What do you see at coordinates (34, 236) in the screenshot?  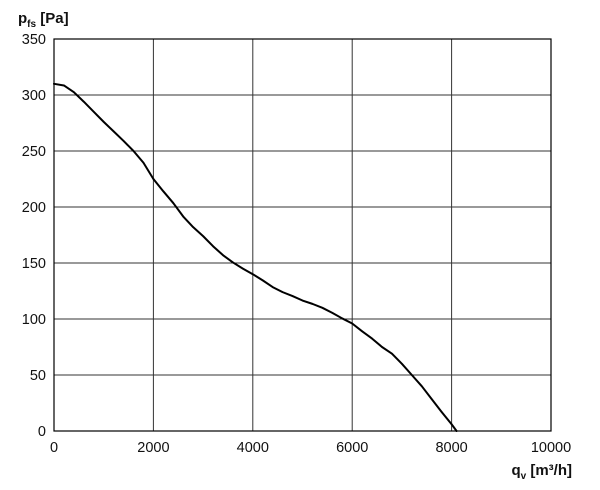 I see `y-tick-labels: 0 50 100 150 200 250 300 350` at bounding box center [34, 236].